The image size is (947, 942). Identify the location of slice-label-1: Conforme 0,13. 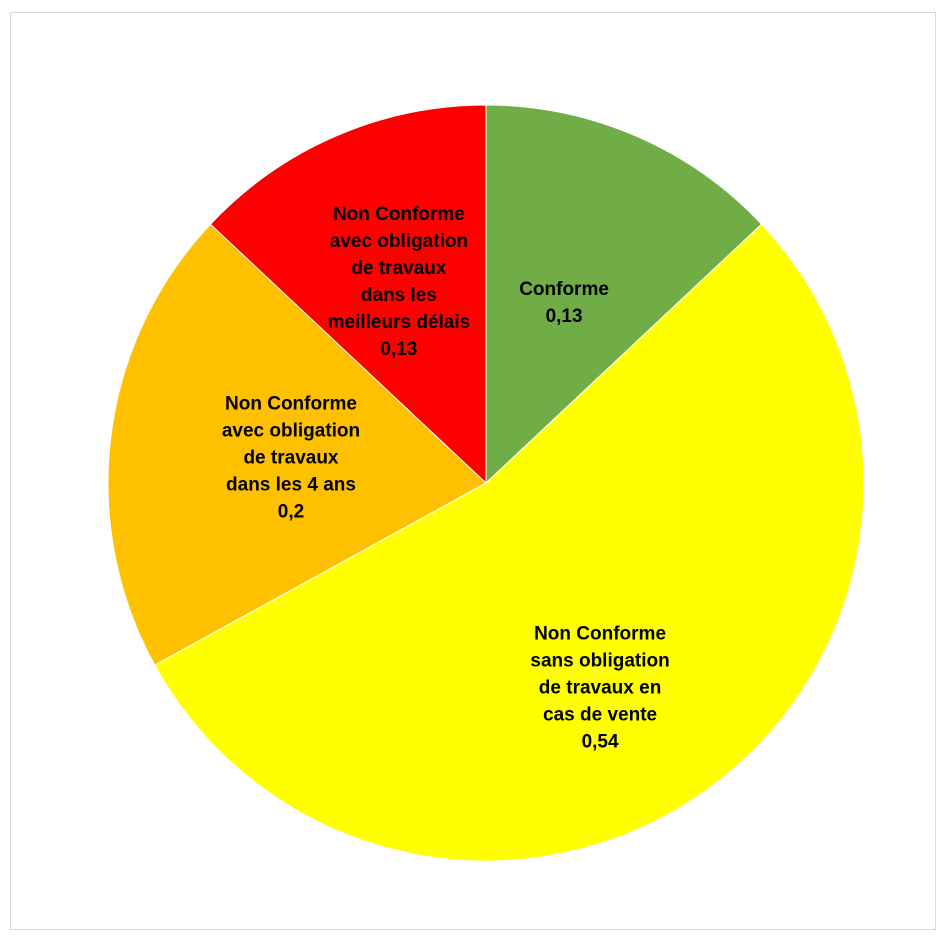
(564, 303).